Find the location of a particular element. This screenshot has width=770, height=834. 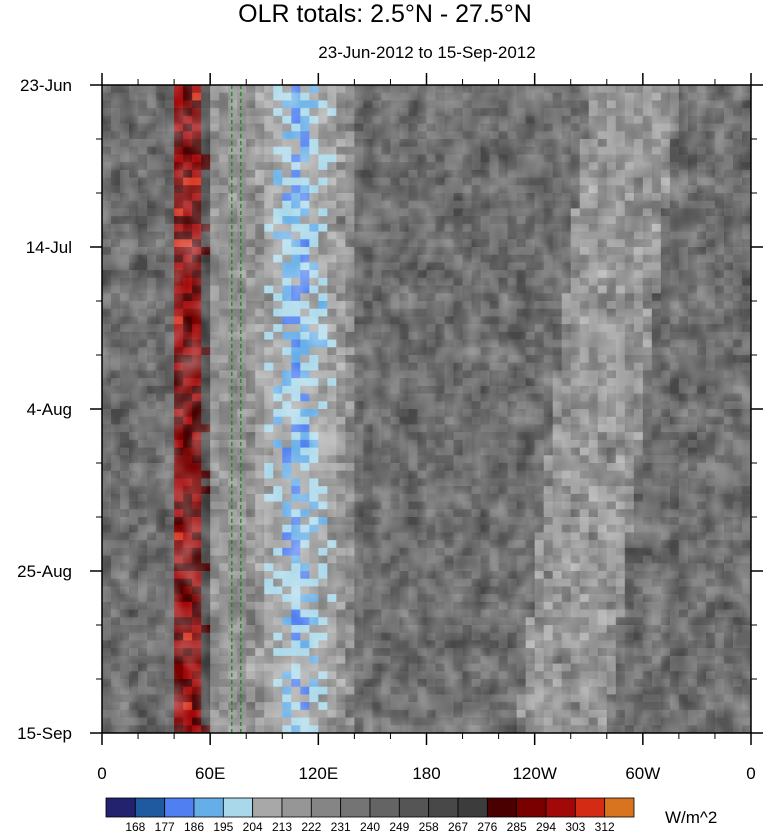

chart-title: OLR totals: 2.5°N - 27.5°N is located at coordinates (385, 14).